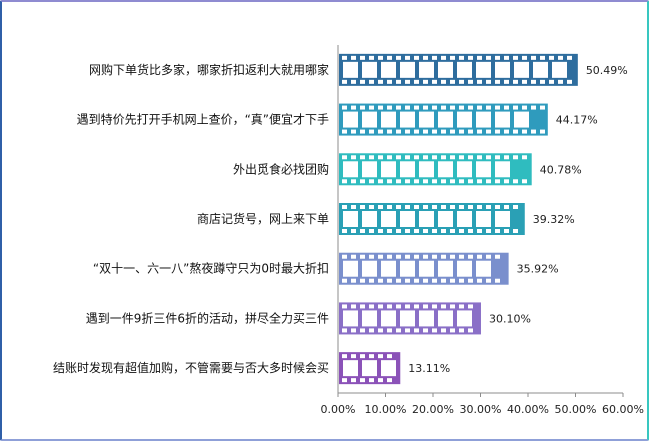 The width and height of the screenshot is (649, 441). What do you see at coordinates (207, 317) in the screenshot?
I see `category-label: 遇到一件9折三件6折的活动，拼尽全力买三件` at bounding box center [207, 317].